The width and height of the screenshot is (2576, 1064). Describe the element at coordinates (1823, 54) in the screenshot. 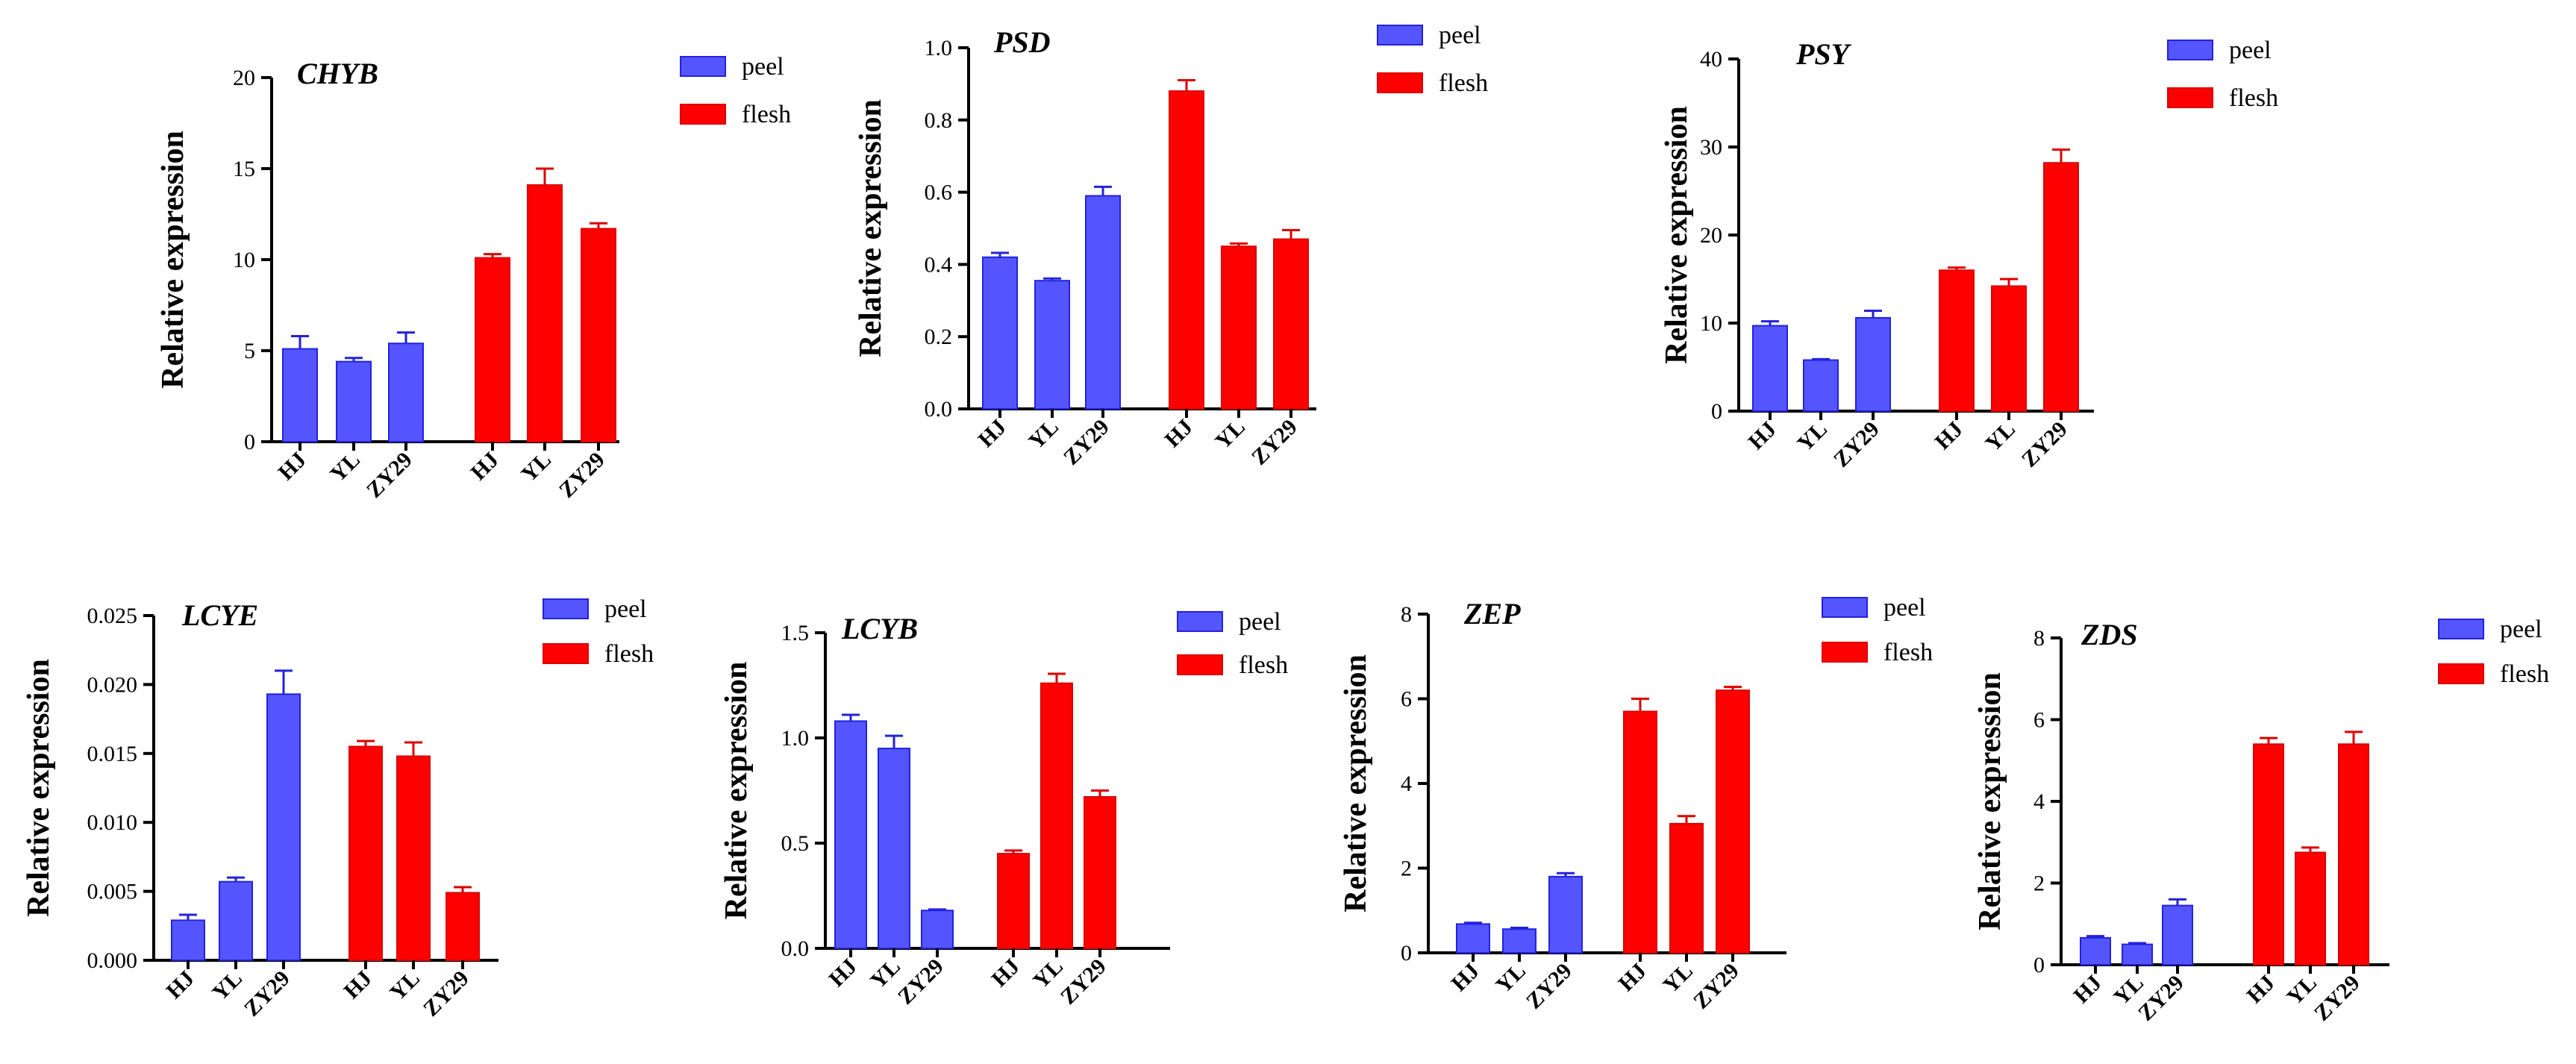

I see `chart-title: PSY` at that location.